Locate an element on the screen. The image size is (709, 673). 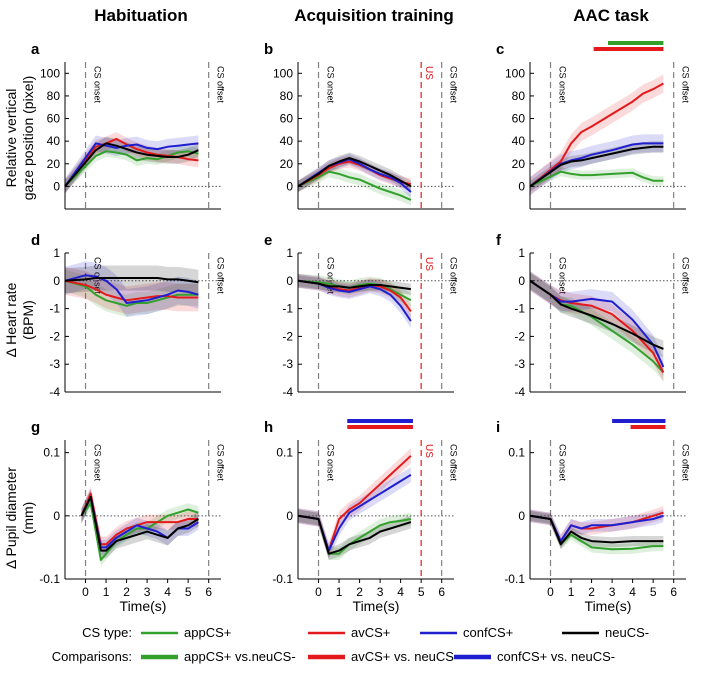
y-tick-label: -3 is located at coordinates (287, 364).